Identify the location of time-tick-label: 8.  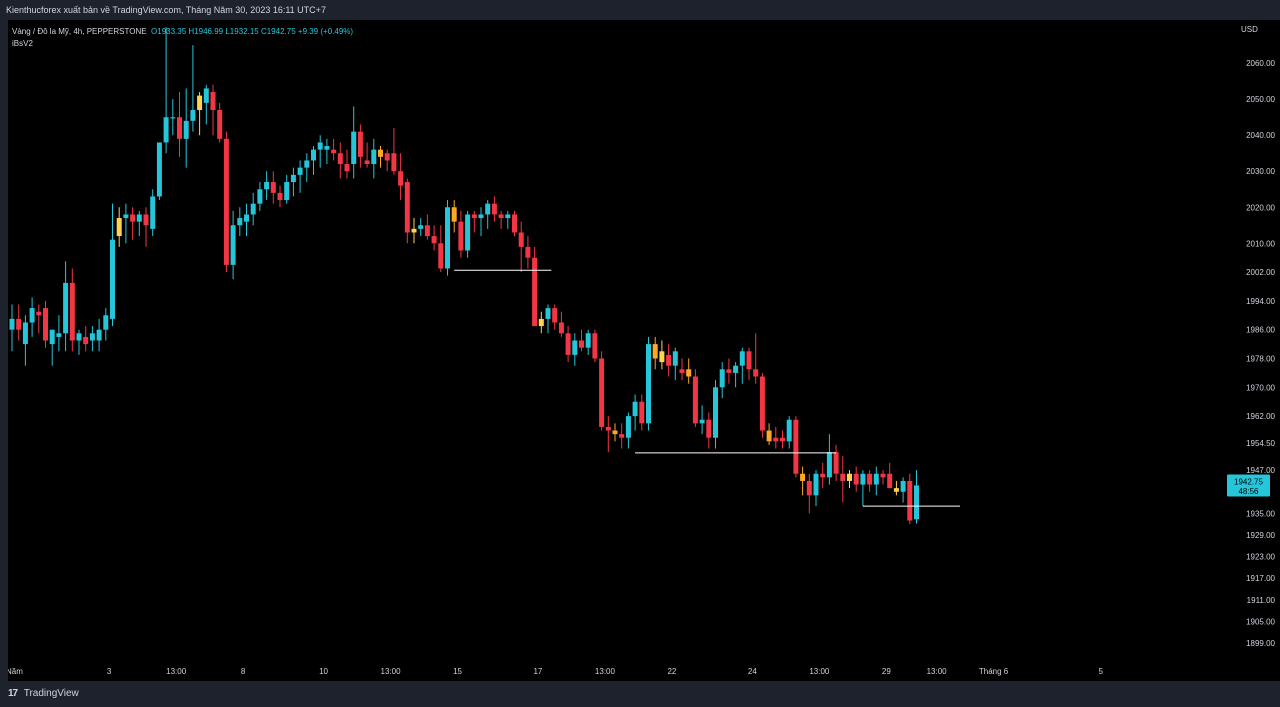
(243, 671).